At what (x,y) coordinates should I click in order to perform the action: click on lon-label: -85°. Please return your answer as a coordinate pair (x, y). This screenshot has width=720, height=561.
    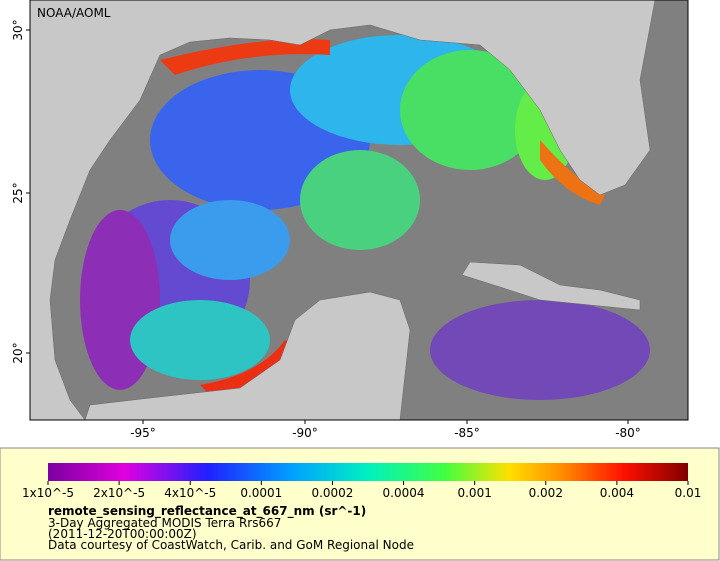
    Looking at the image, I should click on (467, 433).